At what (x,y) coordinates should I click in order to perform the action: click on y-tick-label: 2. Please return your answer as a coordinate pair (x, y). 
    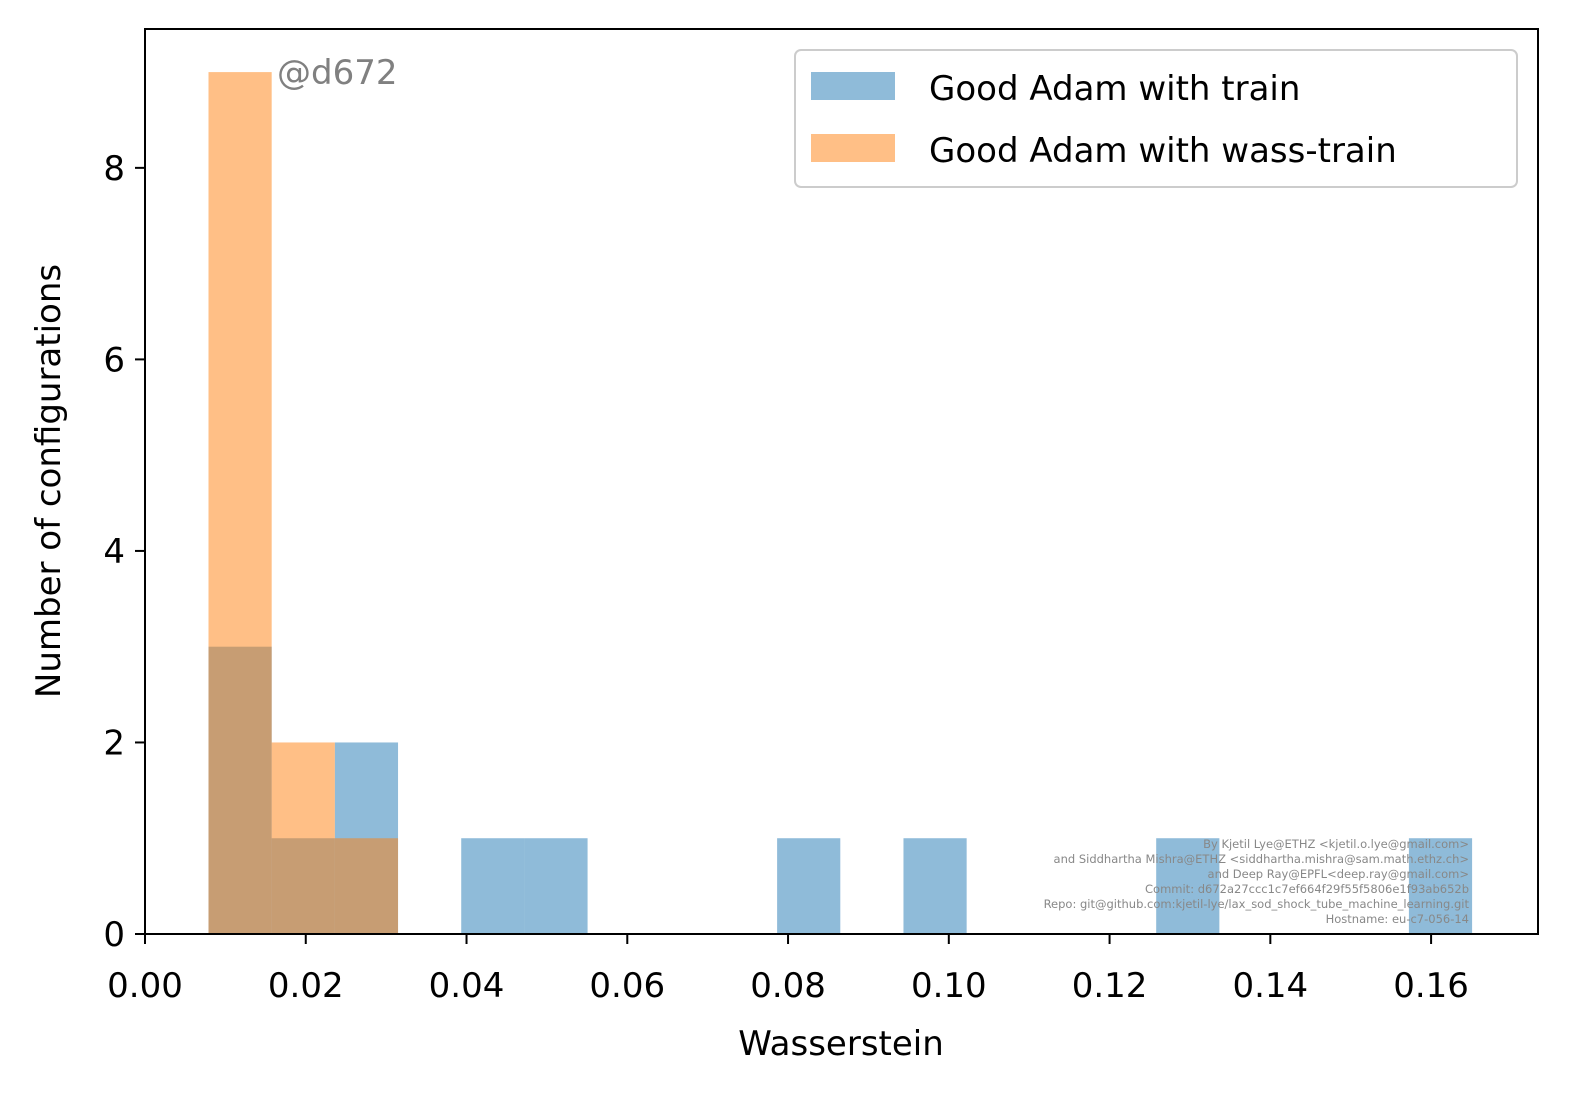
    Looking at the image, I should click on (114, 743).